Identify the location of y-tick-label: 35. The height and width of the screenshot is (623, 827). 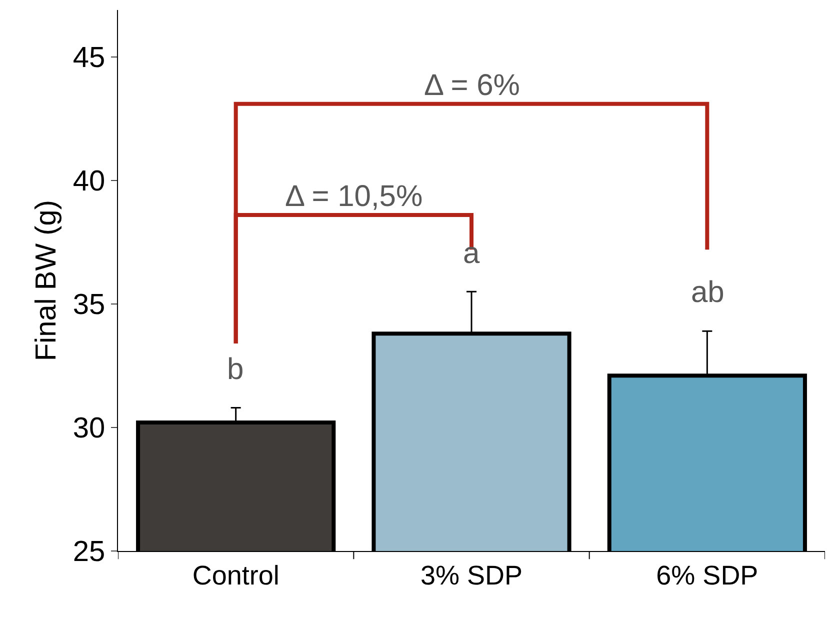
(89, 305).